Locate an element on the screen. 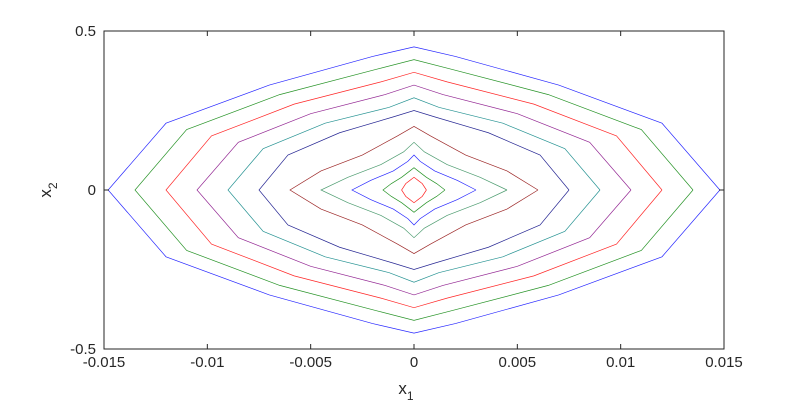 The width and height of the screenshot is (800, 405). y-tick-label: -0.5 is located at coordinates (83, 349).